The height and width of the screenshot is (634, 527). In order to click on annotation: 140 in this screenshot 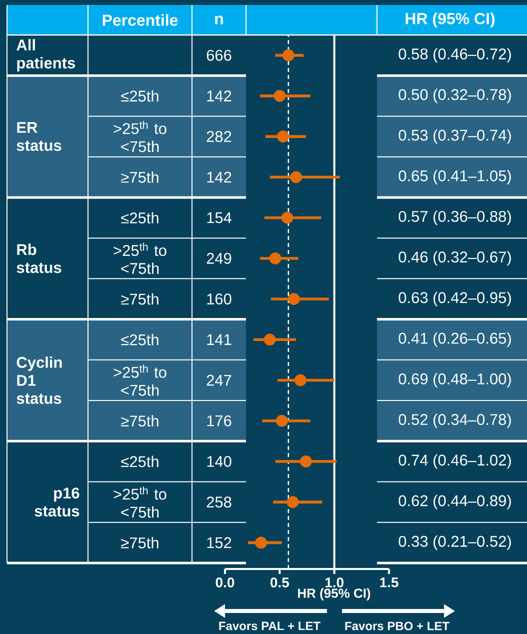, I will do `click(219, 461)`.